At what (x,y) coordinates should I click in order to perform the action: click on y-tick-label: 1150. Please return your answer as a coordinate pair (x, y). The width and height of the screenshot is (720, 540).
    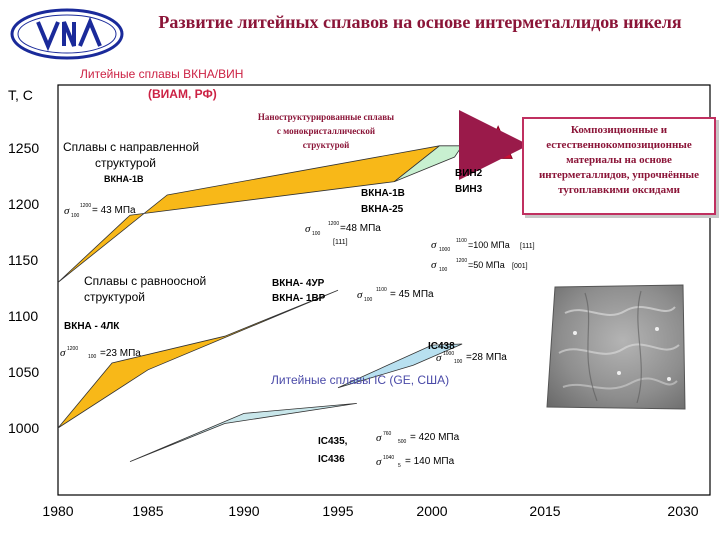
    Looking at the image, I should click on (23, 260).